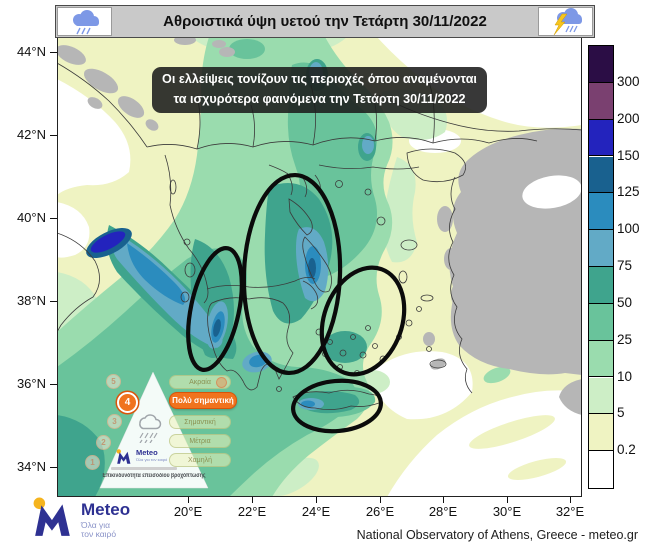  I want to click on lat-label: 40°N, so click(31, 217).